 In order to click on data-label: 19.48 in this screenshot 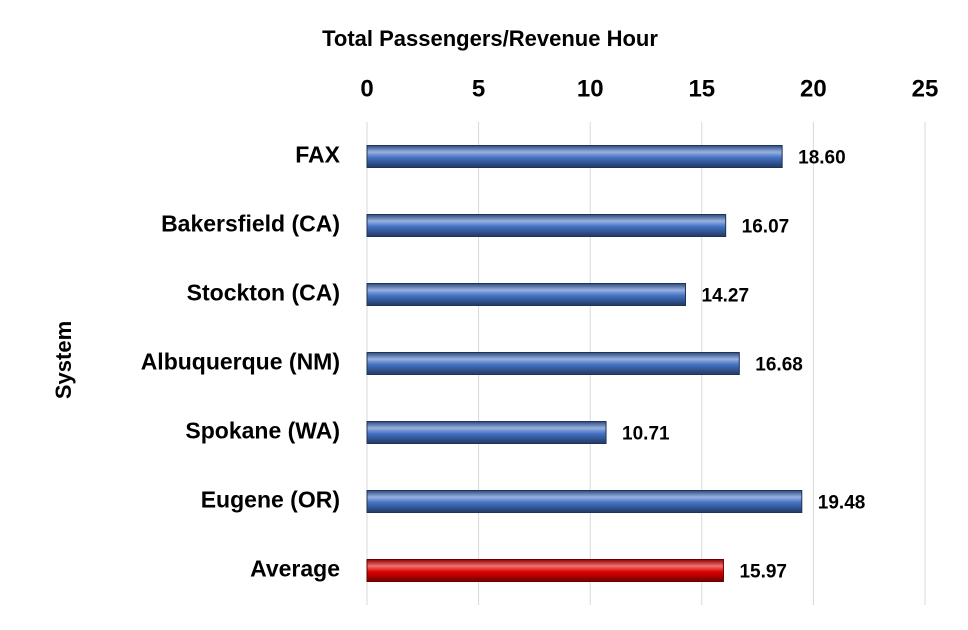, I will do `click(842, 503)`.